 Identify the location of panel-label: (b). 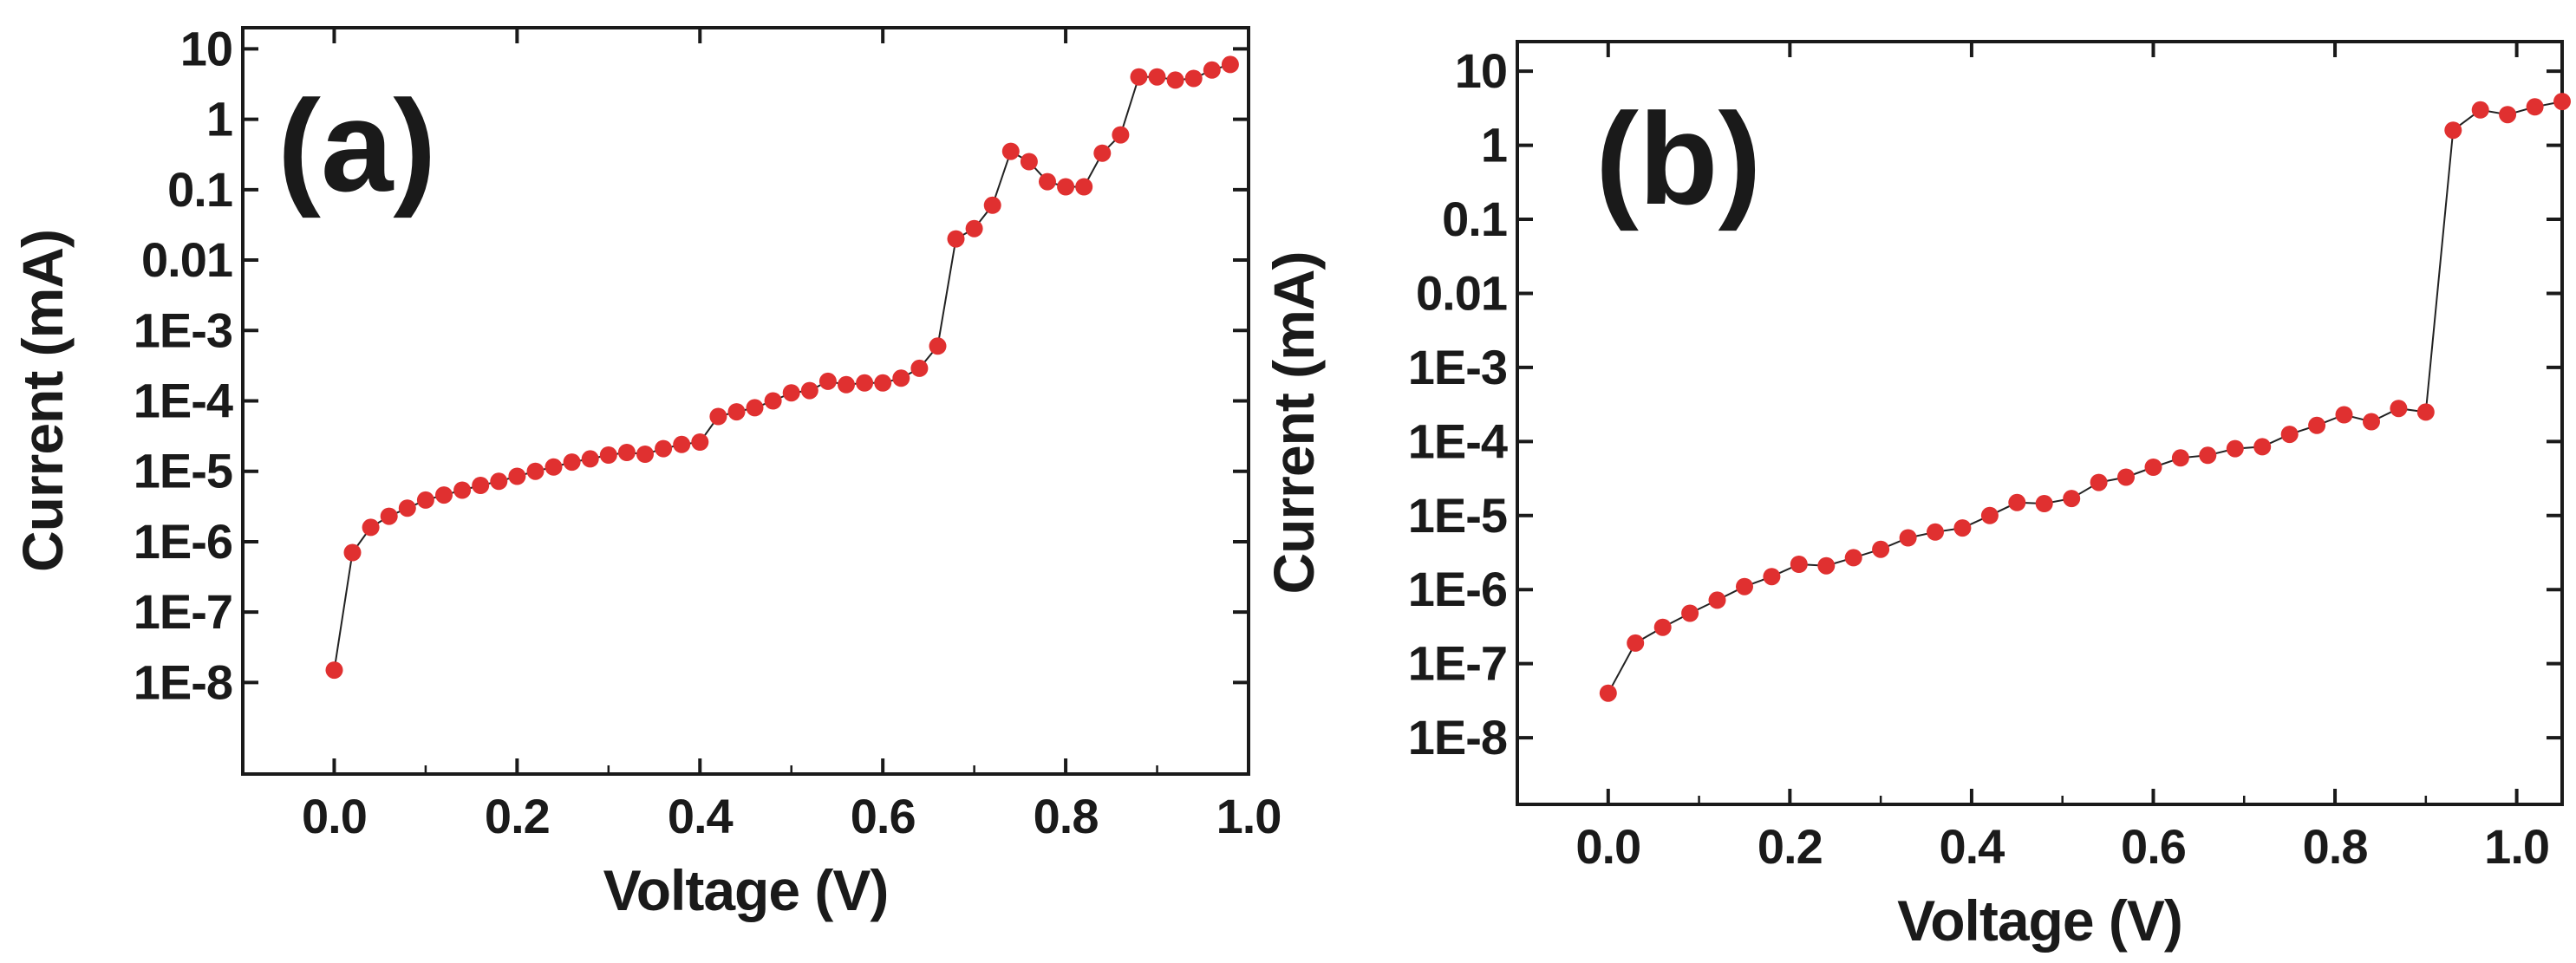
(1679, 158).